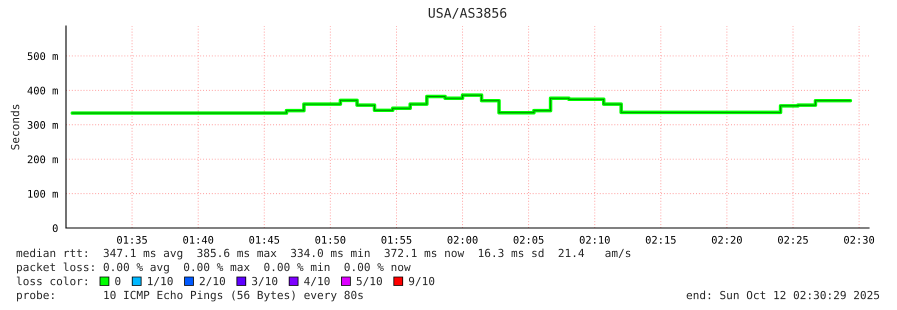  I want to click on legend-label: 3/10, so click(265, 281).